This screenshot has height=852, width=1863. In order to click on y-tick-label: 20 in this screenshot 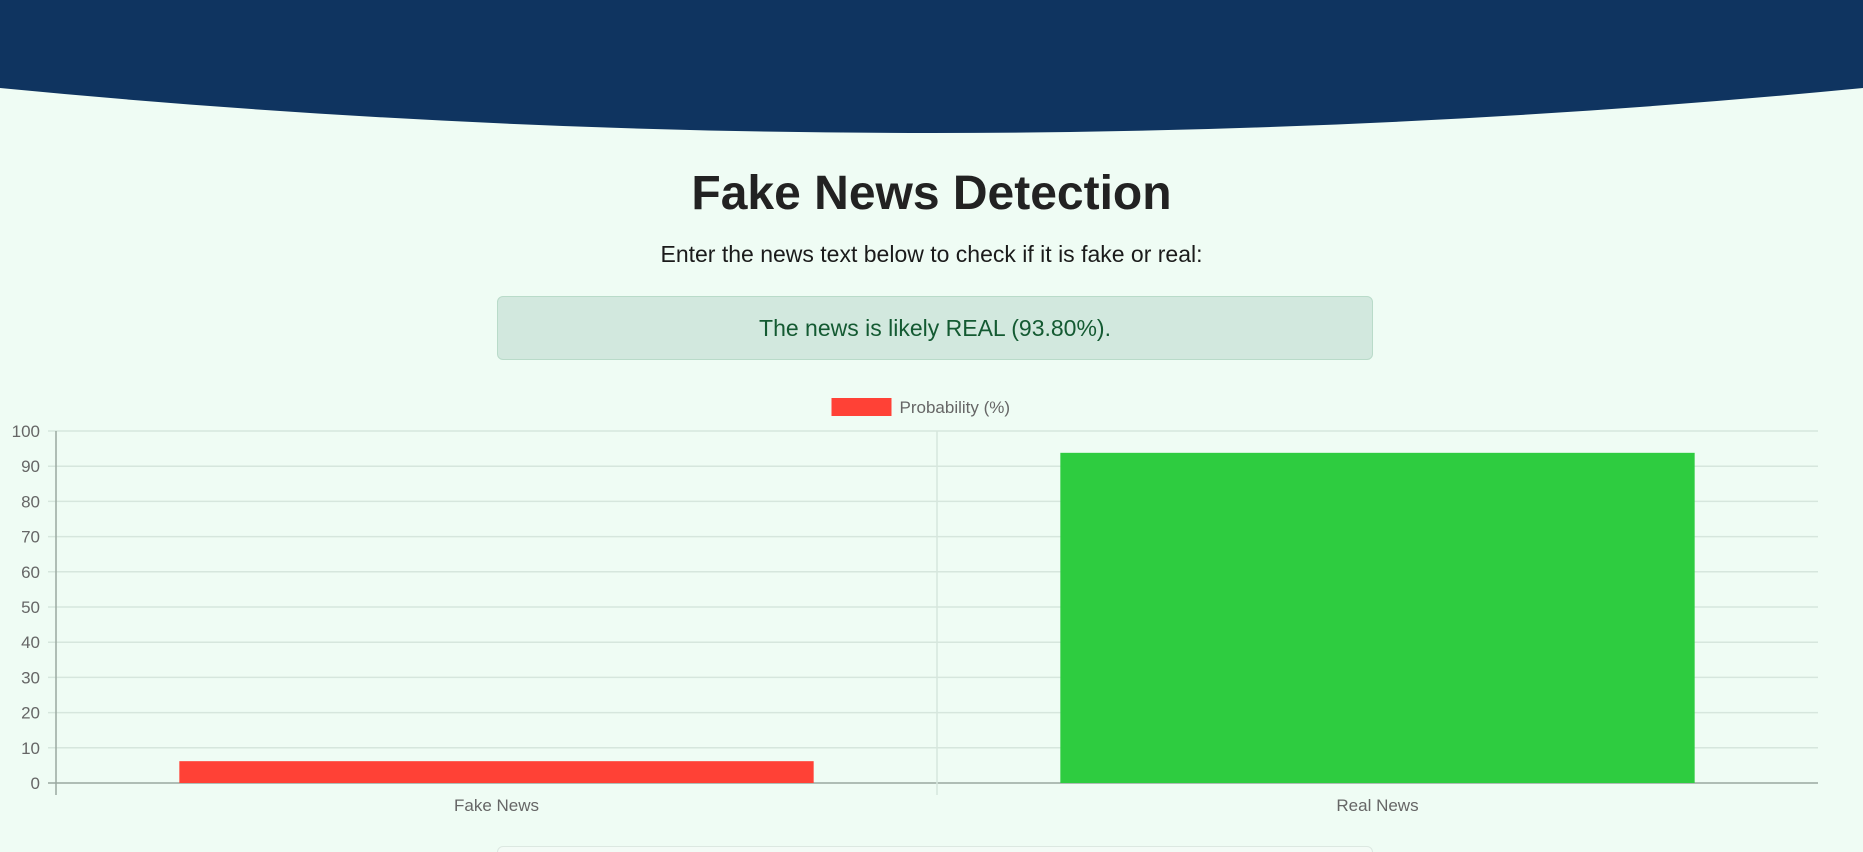, I will do `click(30, 713)`.